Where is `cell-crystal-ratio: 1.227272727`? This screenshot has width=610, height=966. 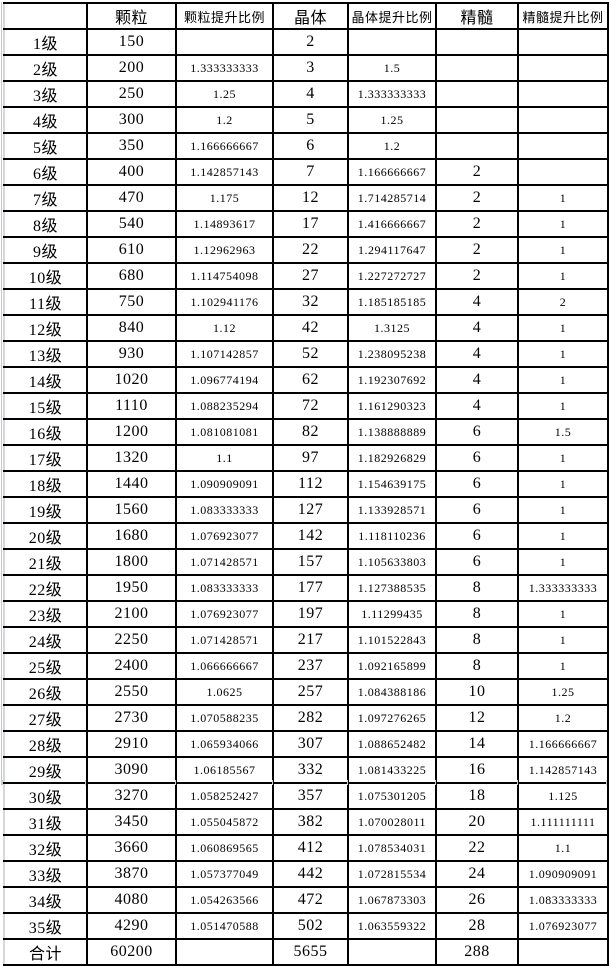 cell-crystal-ratio: 1.227272727 is located at coordinates (392, 276).